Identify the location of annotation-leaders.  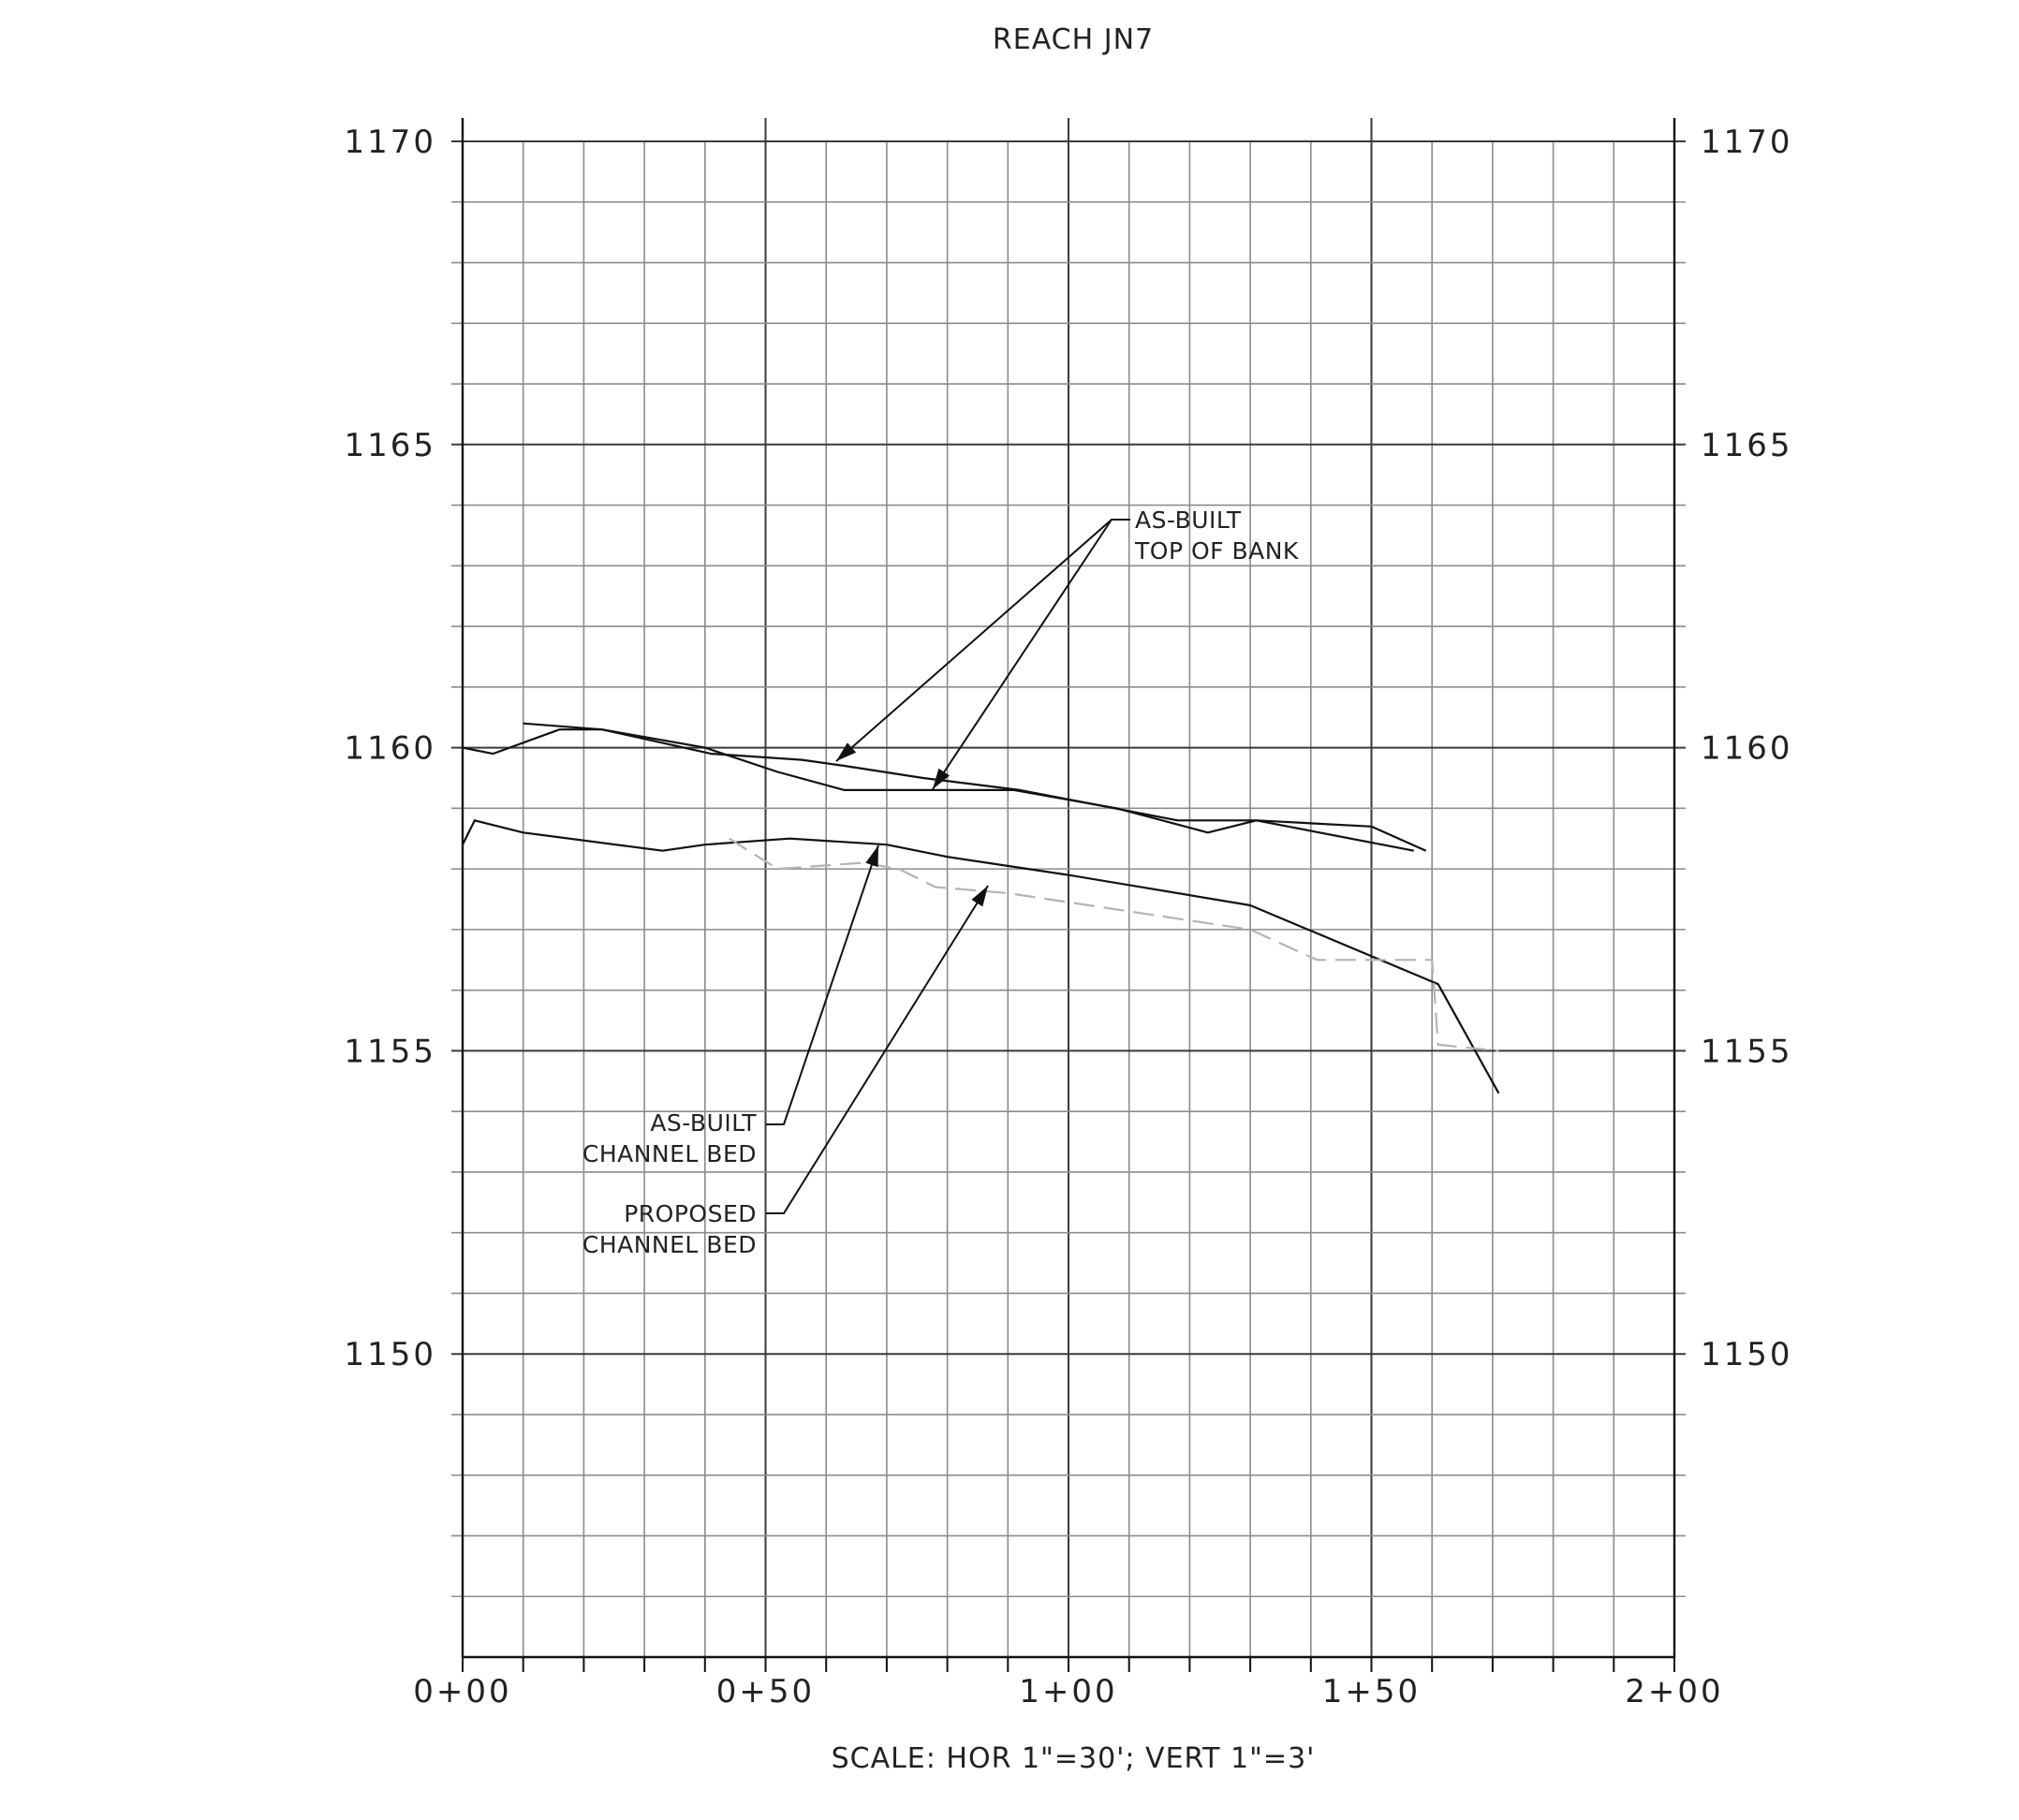
(948, 866).